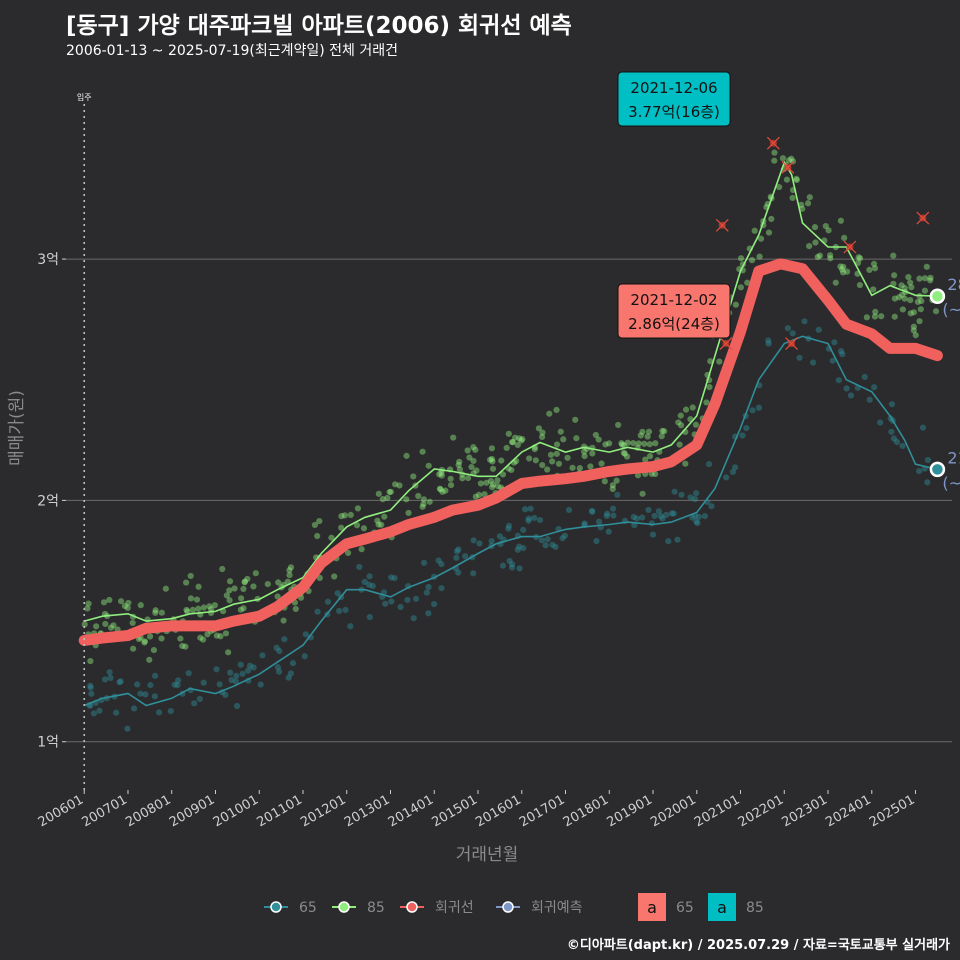 The width and height of the screenshot is (960, 960). I want to click on chart-title: [동구] 가양 대주파크빌 아파트(2006) 회귀선 예측, so click(319, 26).